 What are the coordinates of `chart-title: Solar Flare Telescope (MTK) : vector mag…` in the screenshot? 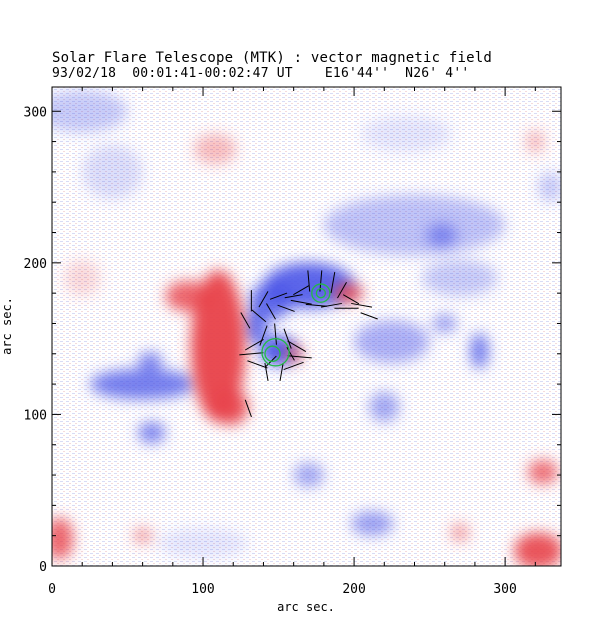 It's located at (272, 58).